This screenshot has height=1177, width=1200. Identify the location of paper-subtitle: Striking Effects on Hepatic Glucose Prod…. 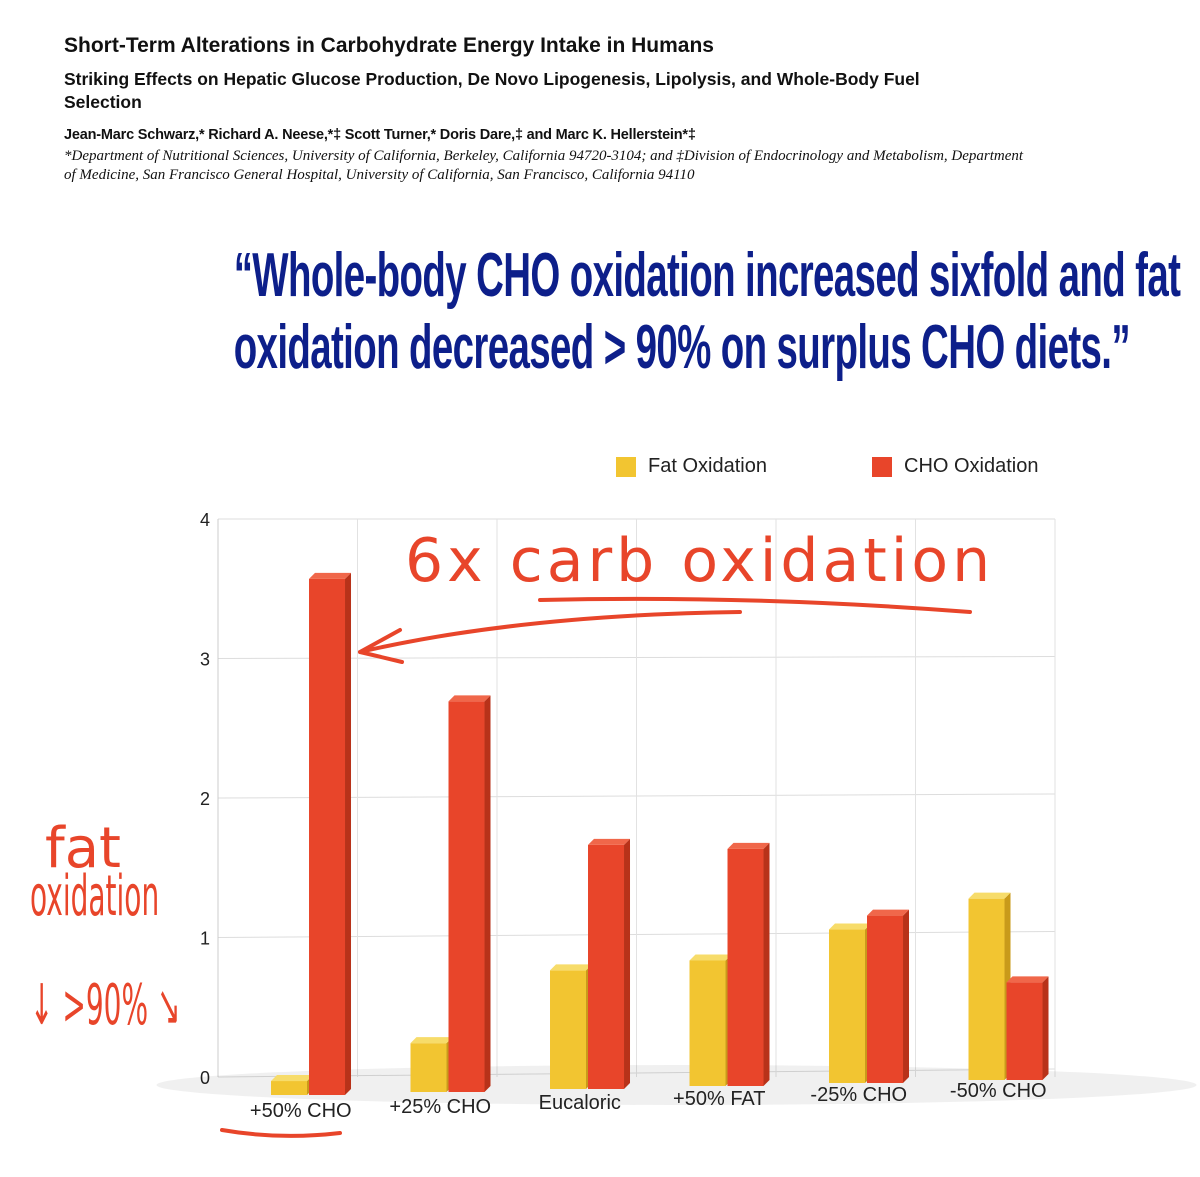
(492, 90).